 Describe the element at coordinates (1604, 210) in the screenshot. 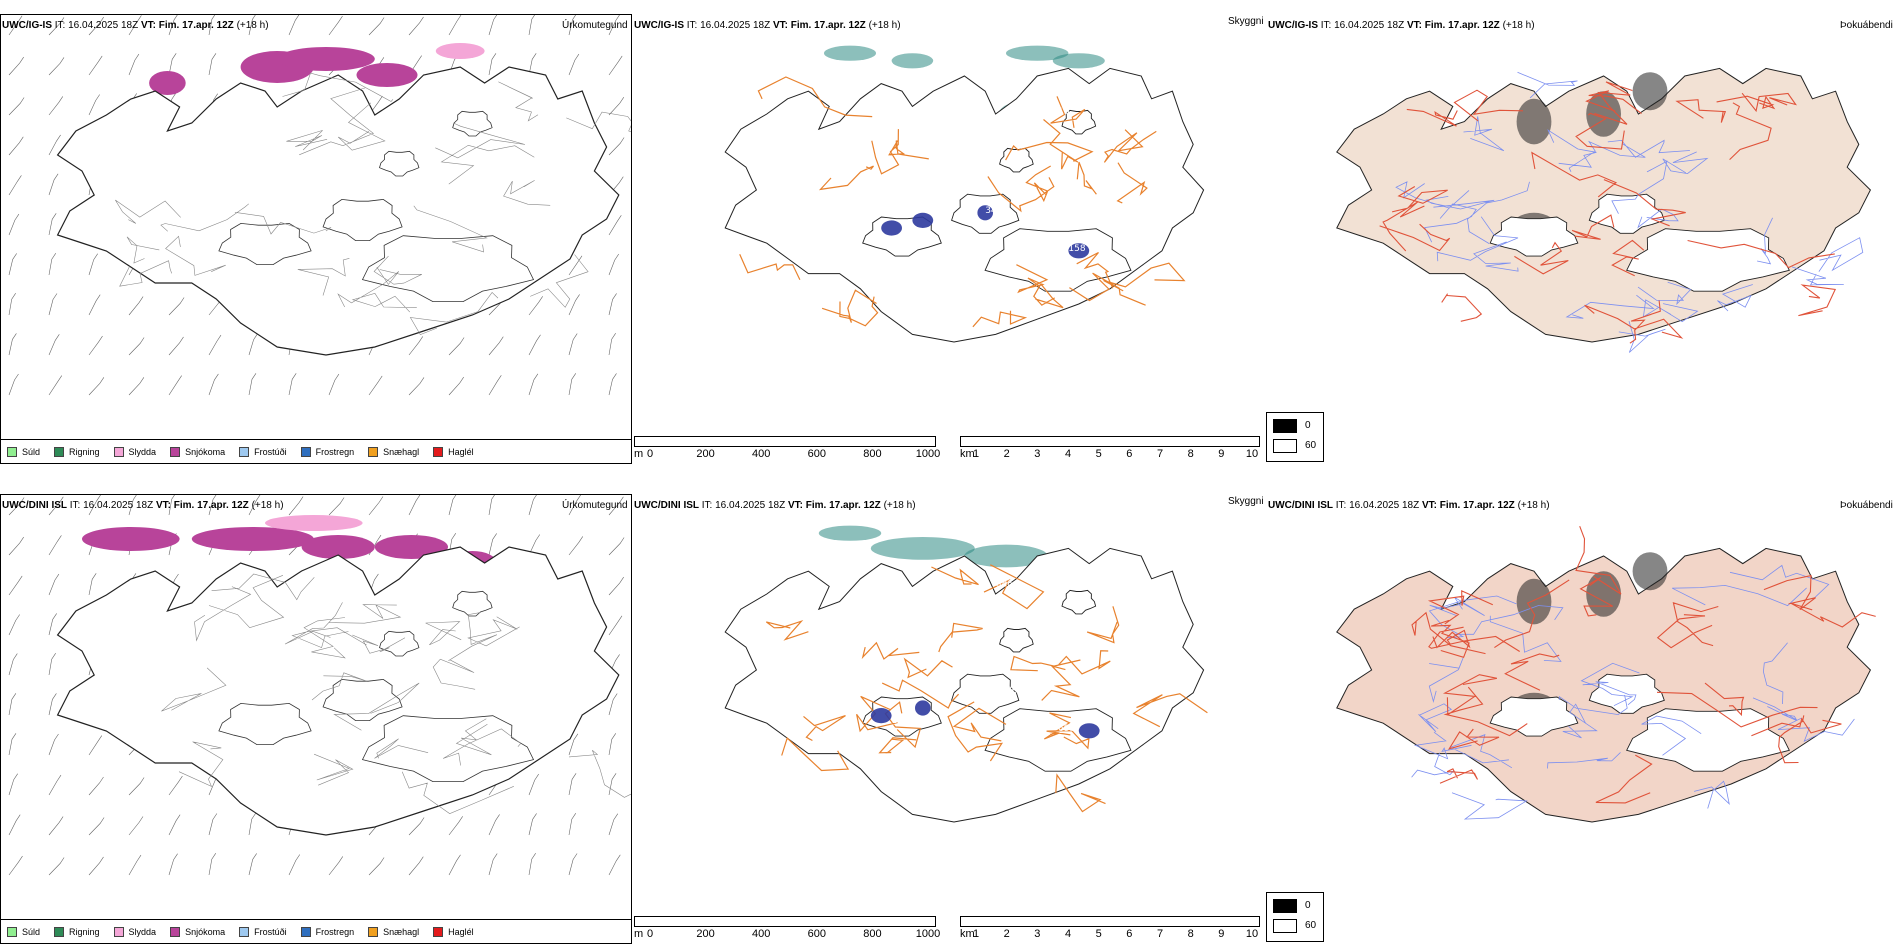

I see `fog-map-row1` at that location.